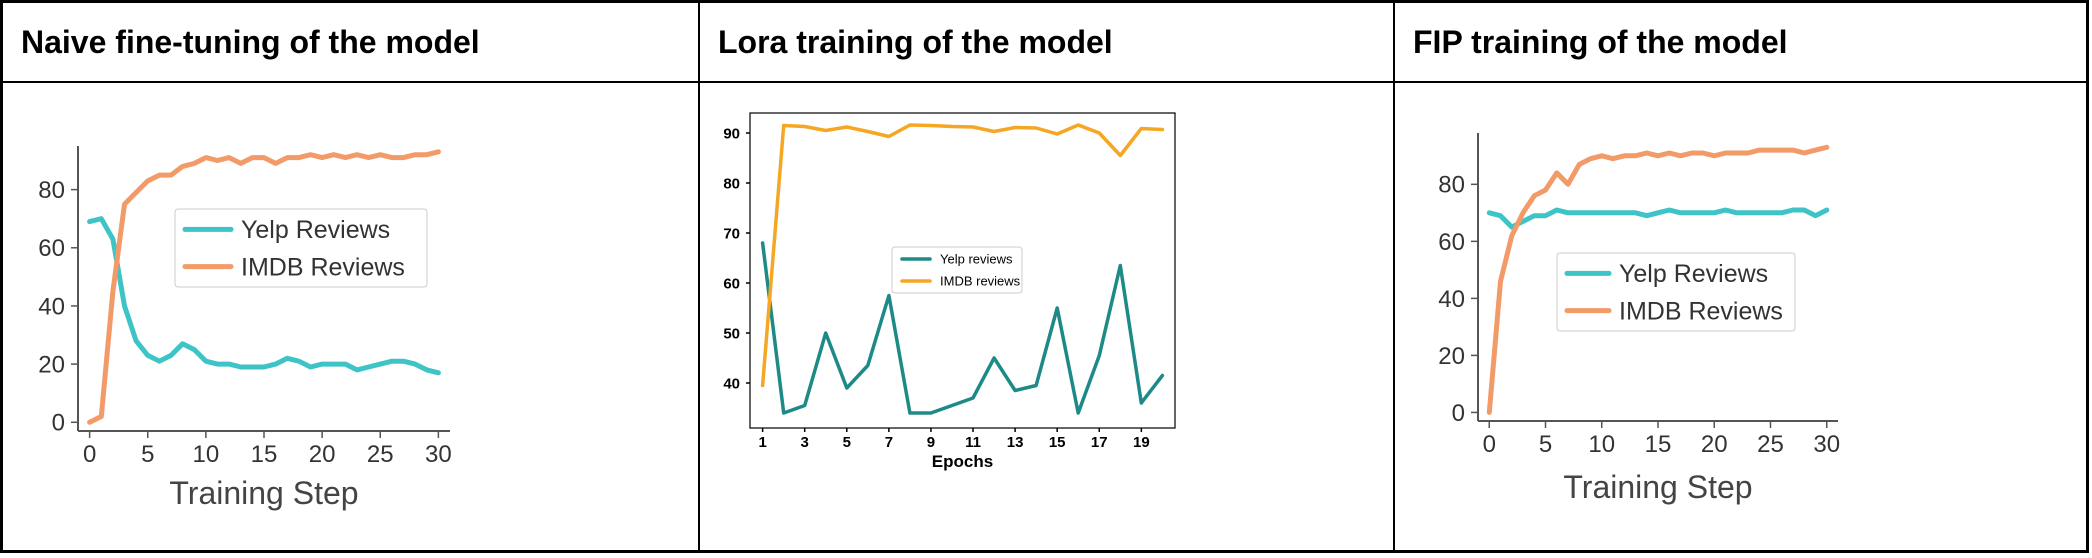 This screenshot has height=558, width=2092. Describe the element at coordinates (731, 233) in the screenshot. I see `y-tick-label: 70` at that location.